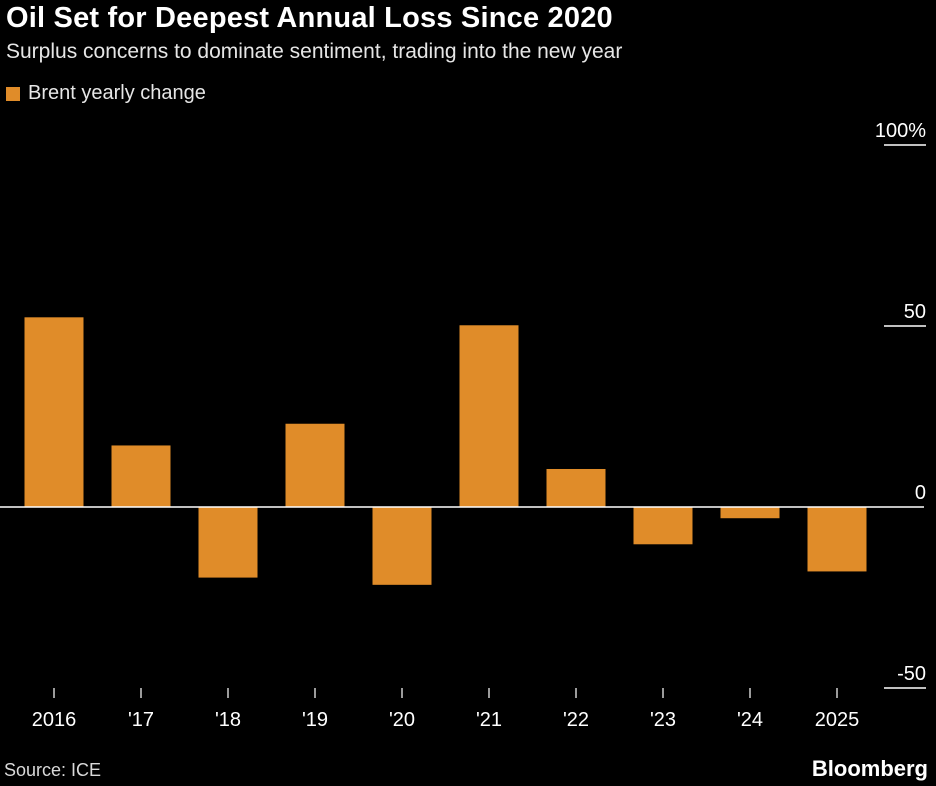 This screenshot has width=936, height=786. I want to click on x-tick-label: '24, so click(750, 720).